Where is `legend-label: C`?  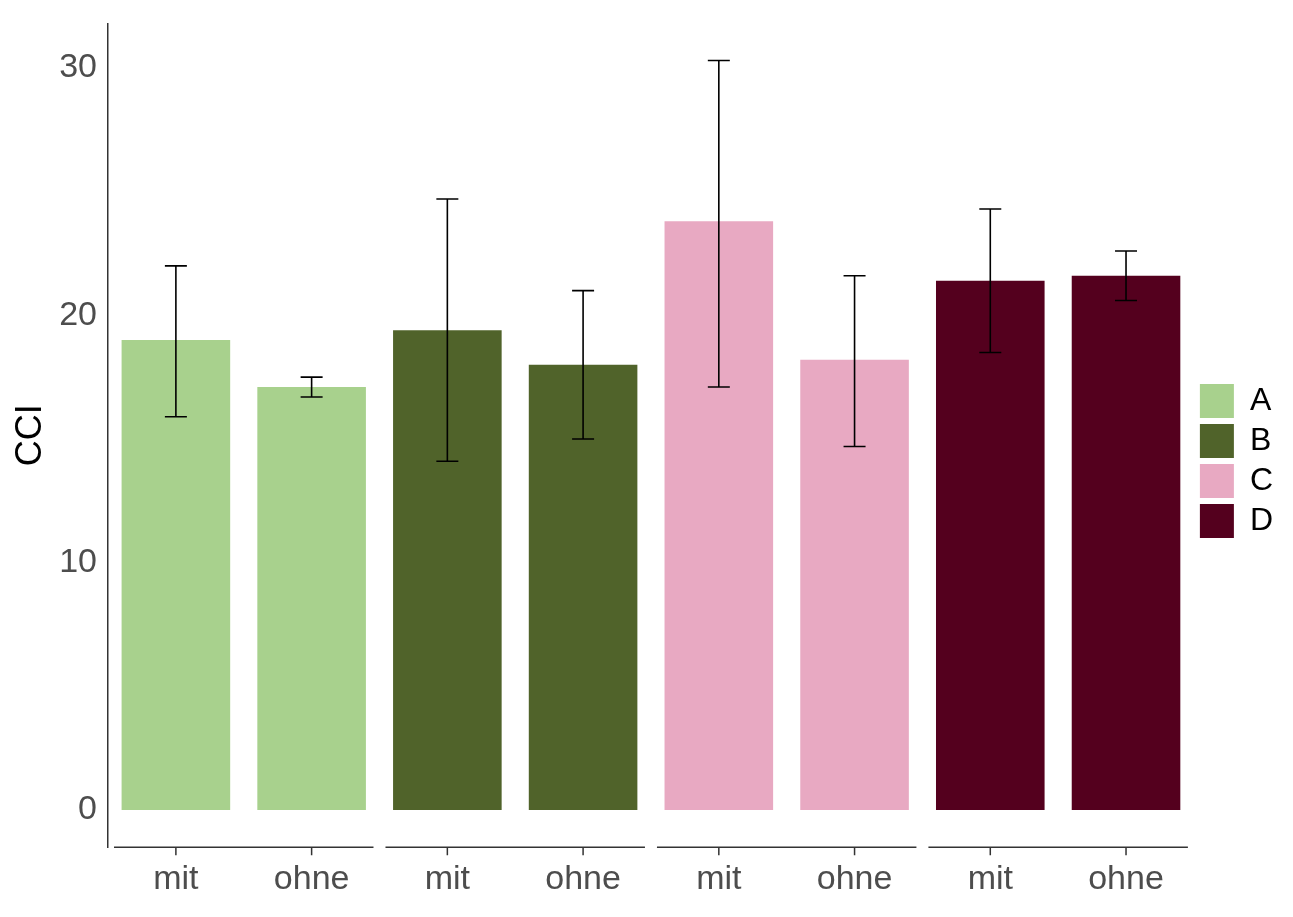 legend-label: C is located at coordinates (1261, 478).